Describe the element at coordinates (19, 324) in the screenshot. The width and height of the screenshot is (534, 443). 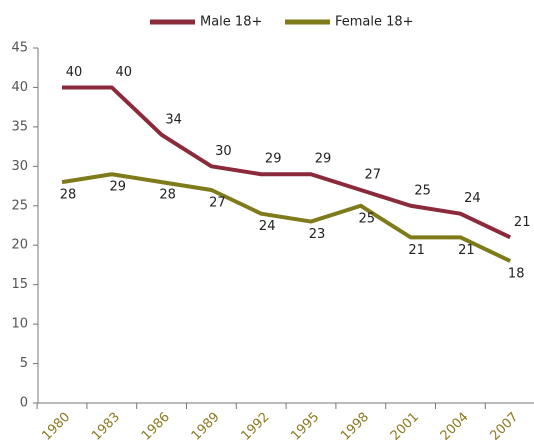
I see `y-tick-label: 10` at that location.